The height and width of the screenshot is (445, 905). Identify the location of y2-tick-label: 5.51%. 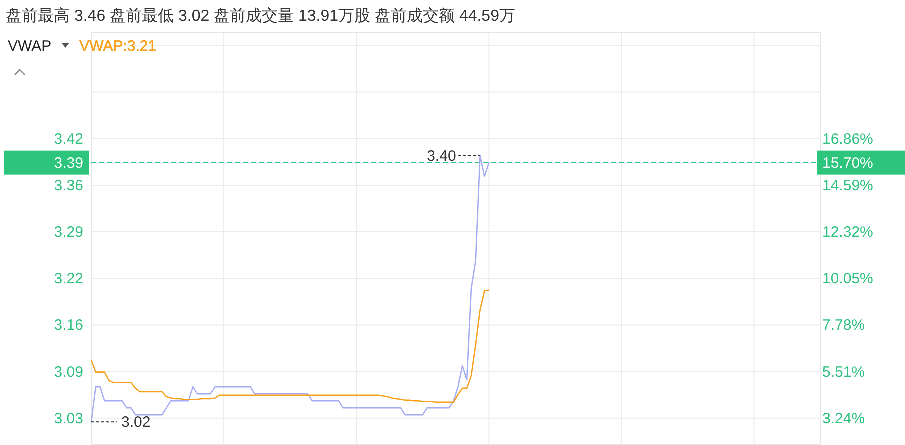
(844, 372).